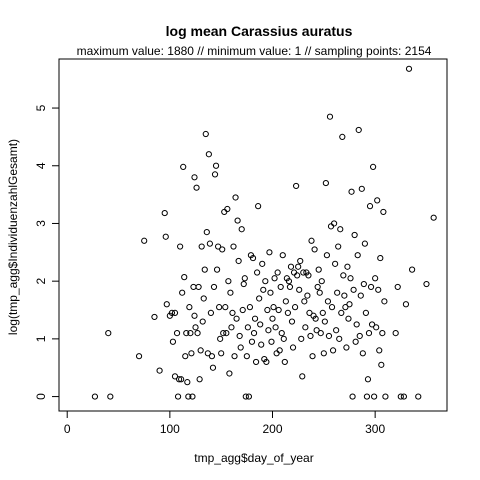 The width and height of the screenshot is (480, 480). I want to click on x-tick-label: 100, so click(170, 429).